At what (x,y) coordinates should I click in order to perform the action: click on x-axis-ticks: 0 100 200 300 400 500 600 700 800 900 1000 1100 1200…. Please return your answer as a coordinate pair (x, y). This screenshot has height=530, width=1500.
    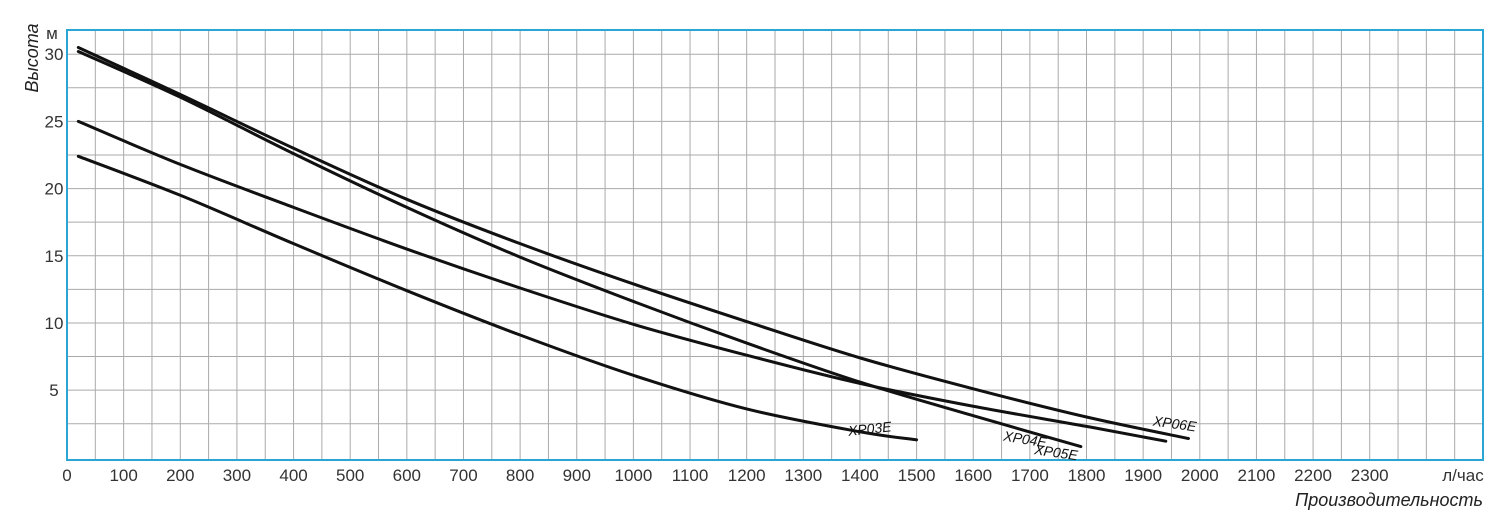
    Looking at the image, I should click on (725, 475).